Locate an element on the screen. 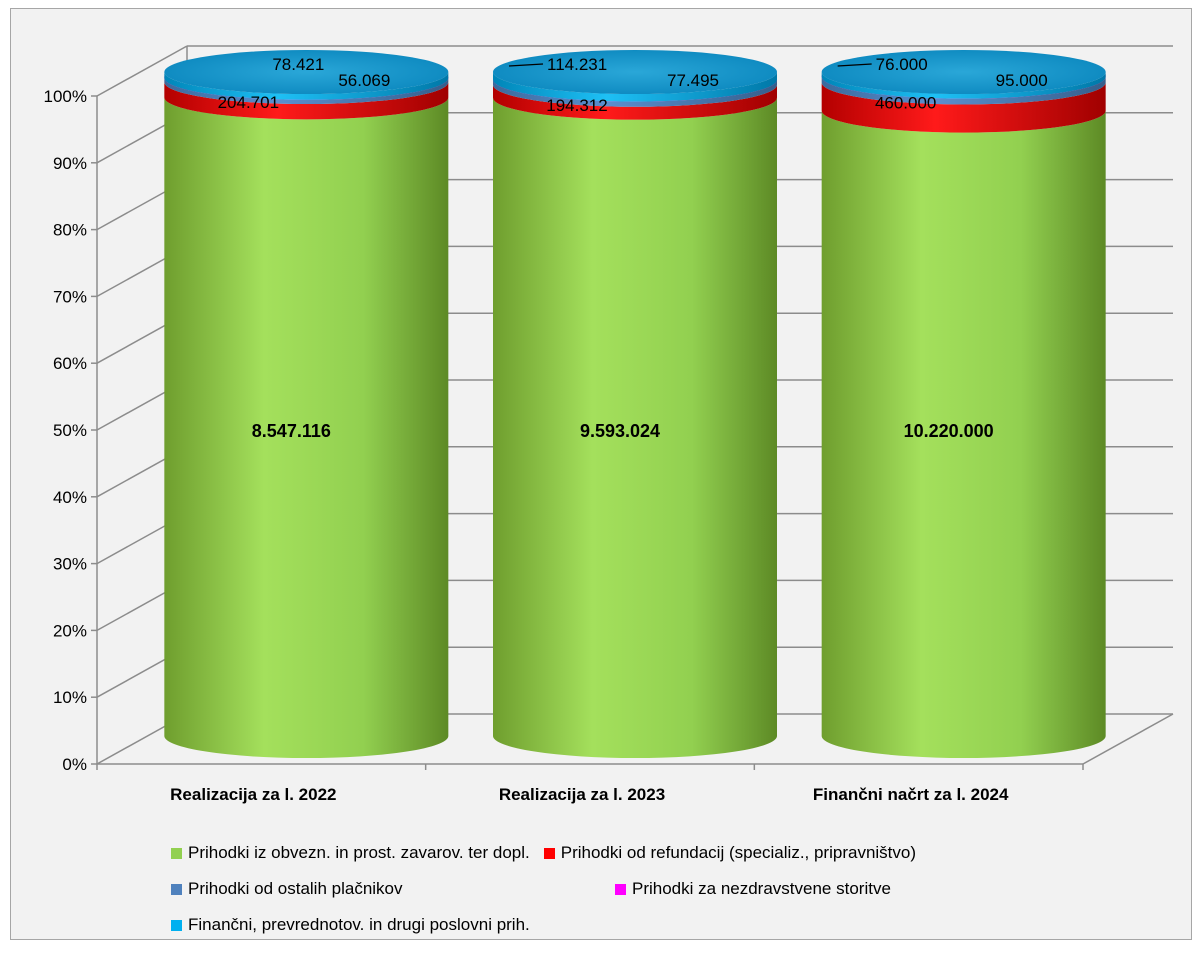 The height and width of the screenshot is (954, 1202). legend-item-nezdravstvene: Prihodki za nezdravstvene storitve is located at coordinates (753, 889).